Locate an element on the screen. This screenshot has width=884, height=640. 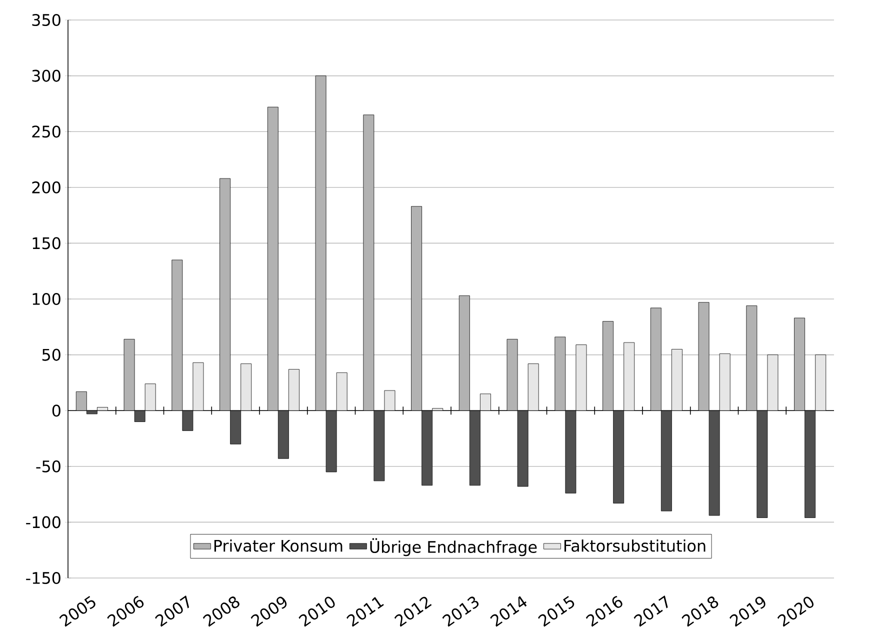
y-tick-label: 200 is located at coordinates (46, 187).